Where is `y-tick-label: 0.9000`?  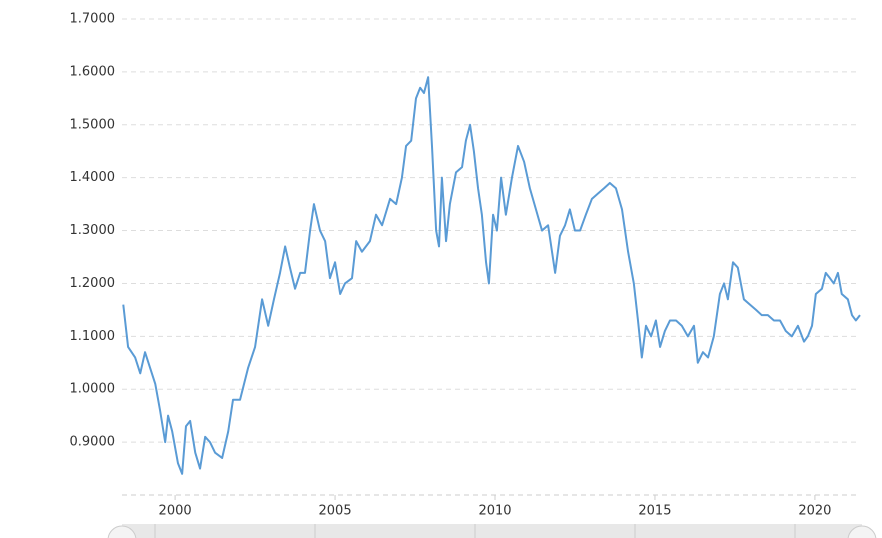
y-tick-label: 0.9000 is located at coordinates (93, 442).